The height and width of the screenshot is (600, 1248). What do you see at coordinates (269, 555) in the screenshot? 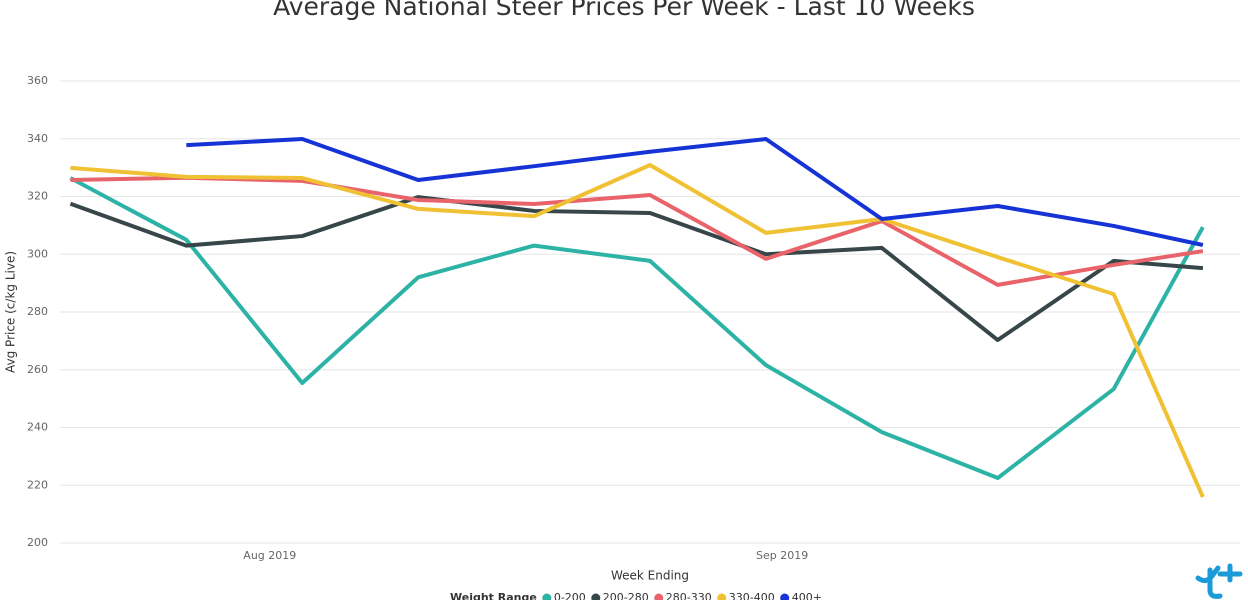
I see `x-tick-label: Aug 2019` at bounding box center [269, 555].